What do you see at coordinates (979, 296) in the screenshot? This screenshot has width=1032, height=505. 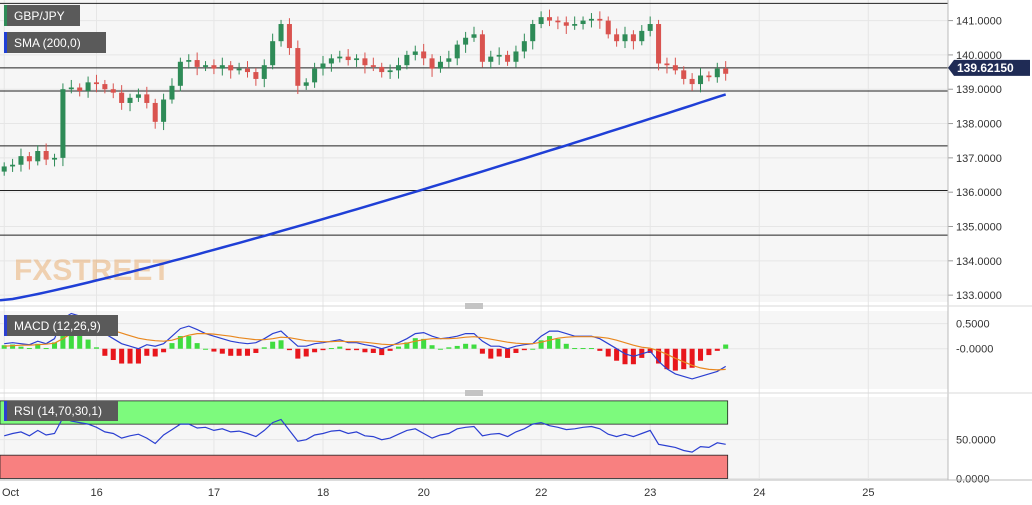 I see `price-ytick-label-8: 133.0000` at bounding box center [979, 296].